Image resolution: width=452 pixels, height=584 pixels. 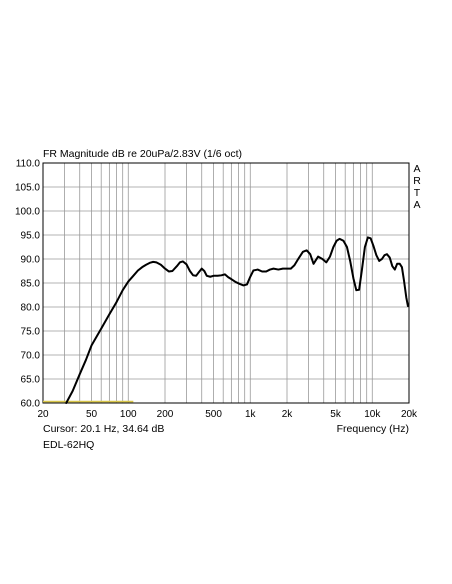 What do you see at coordinates (142, 154) in the screenshot?
I see `chart-title: FR Magnitude dB re 20uPa/2.83V (1/6 oct)` at bounding box center [142, 154].